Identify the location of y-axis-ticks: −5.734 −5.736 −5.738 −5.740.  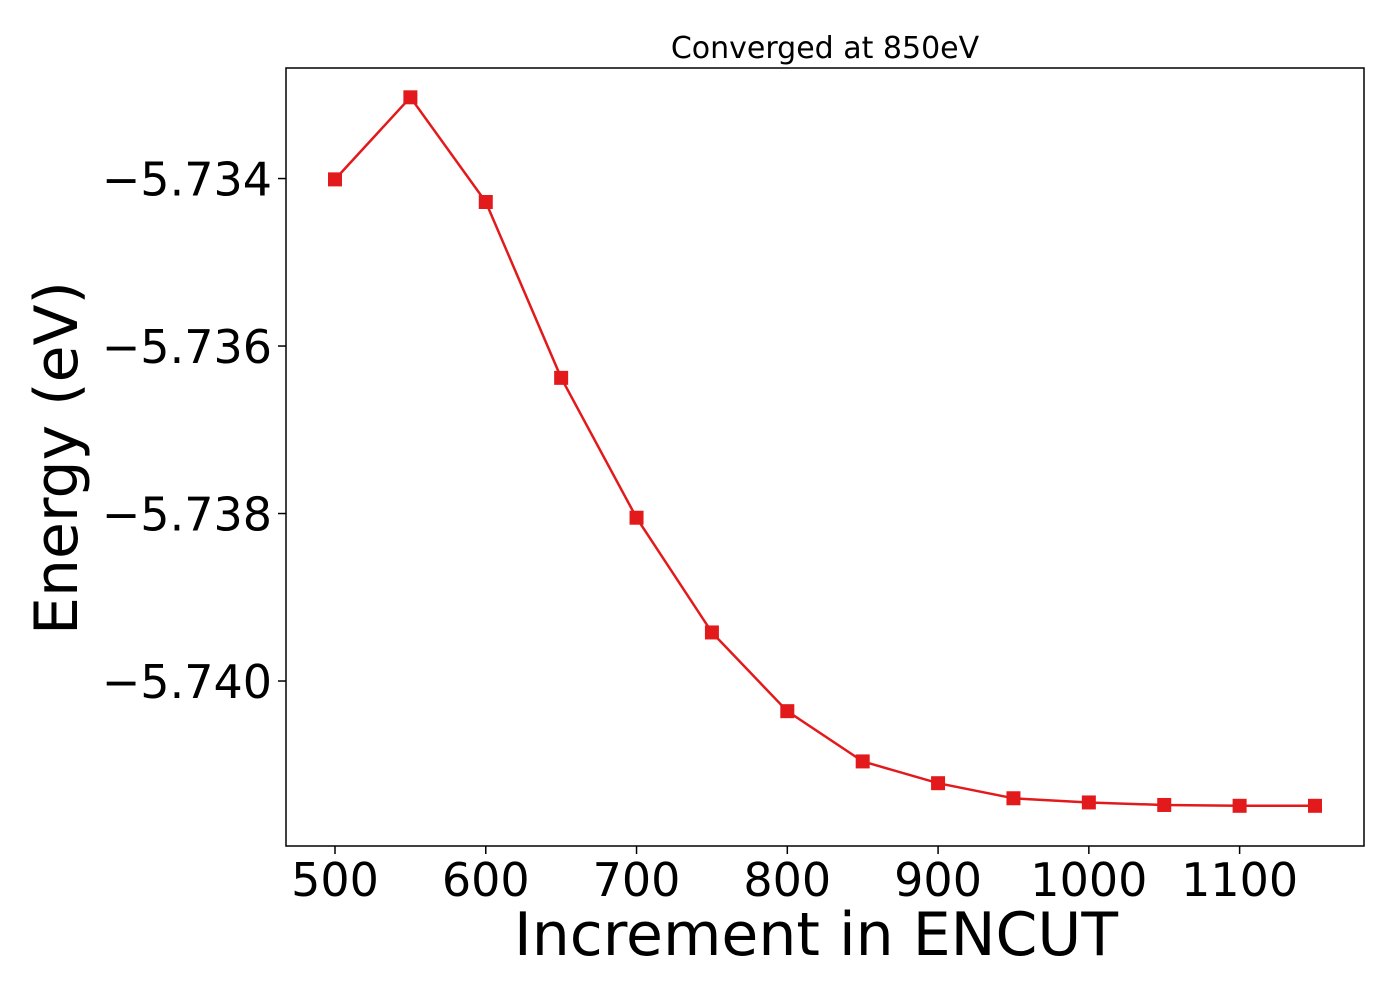
(194, 431).